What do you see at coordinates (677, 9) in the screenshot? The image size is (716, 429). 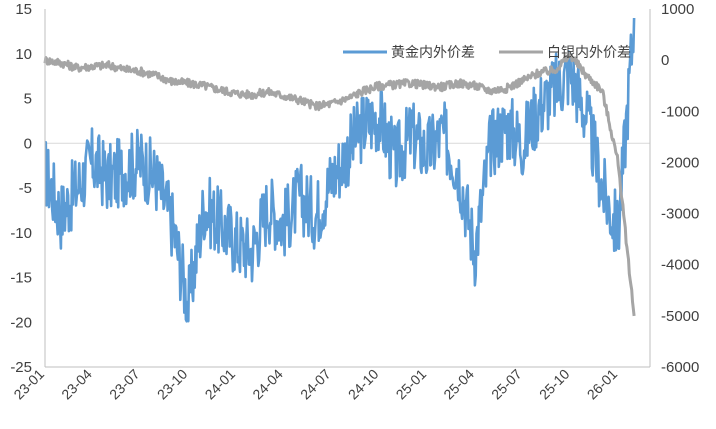 I see `y-right-tick-label: 1000` at bounding box center [677, 9].